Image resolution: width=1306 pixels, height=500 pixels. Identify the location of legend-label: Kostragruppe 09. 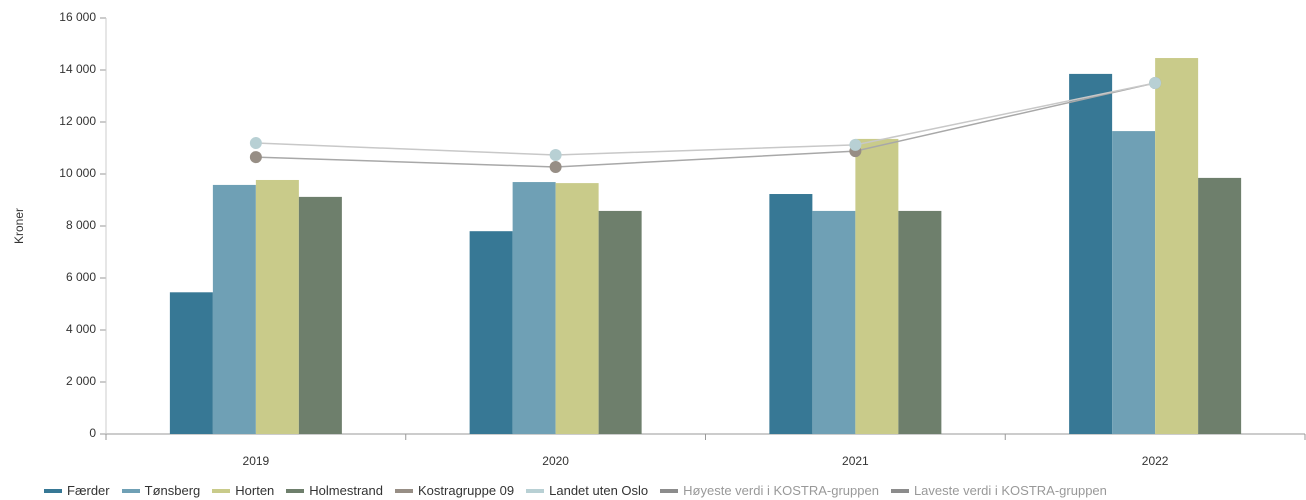
(466, 490).